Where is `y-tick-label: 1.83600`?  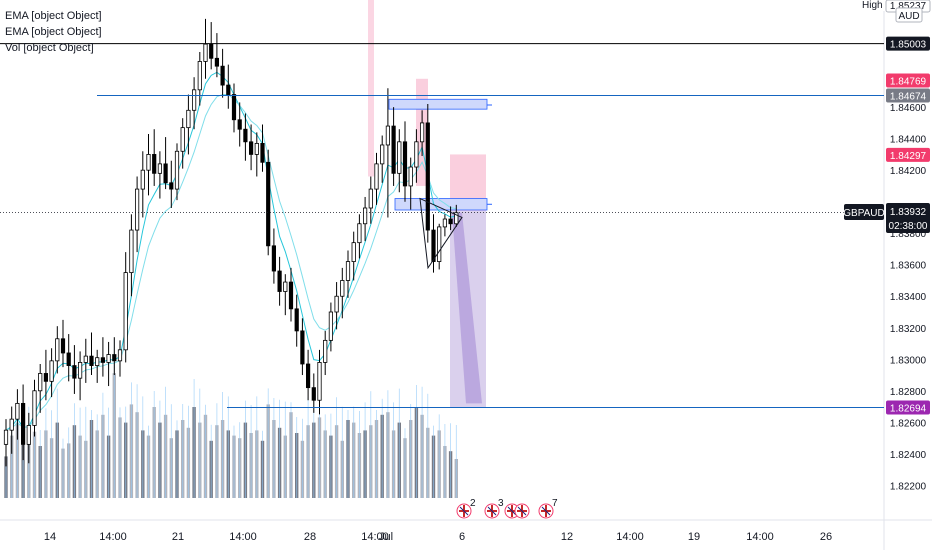
y-tick-label: 1.83600 is located at coordinates (908, 266).